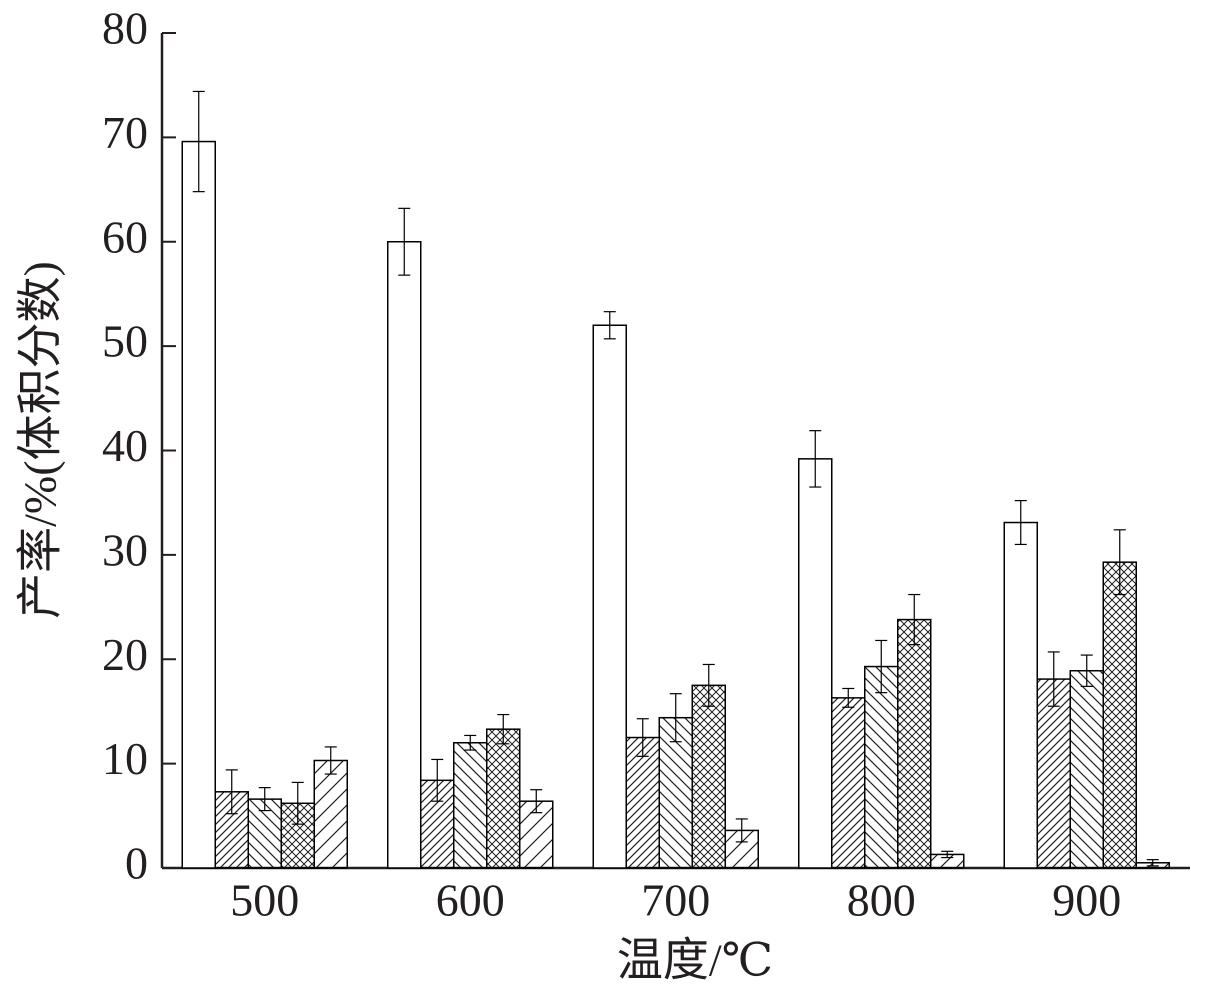 The width and height of the screenshot is (1210, 1004). What do you see at coordinates (125, 758) in the screenshot?
I see `y-tick-label: 10` at bounding box center [125, 758].